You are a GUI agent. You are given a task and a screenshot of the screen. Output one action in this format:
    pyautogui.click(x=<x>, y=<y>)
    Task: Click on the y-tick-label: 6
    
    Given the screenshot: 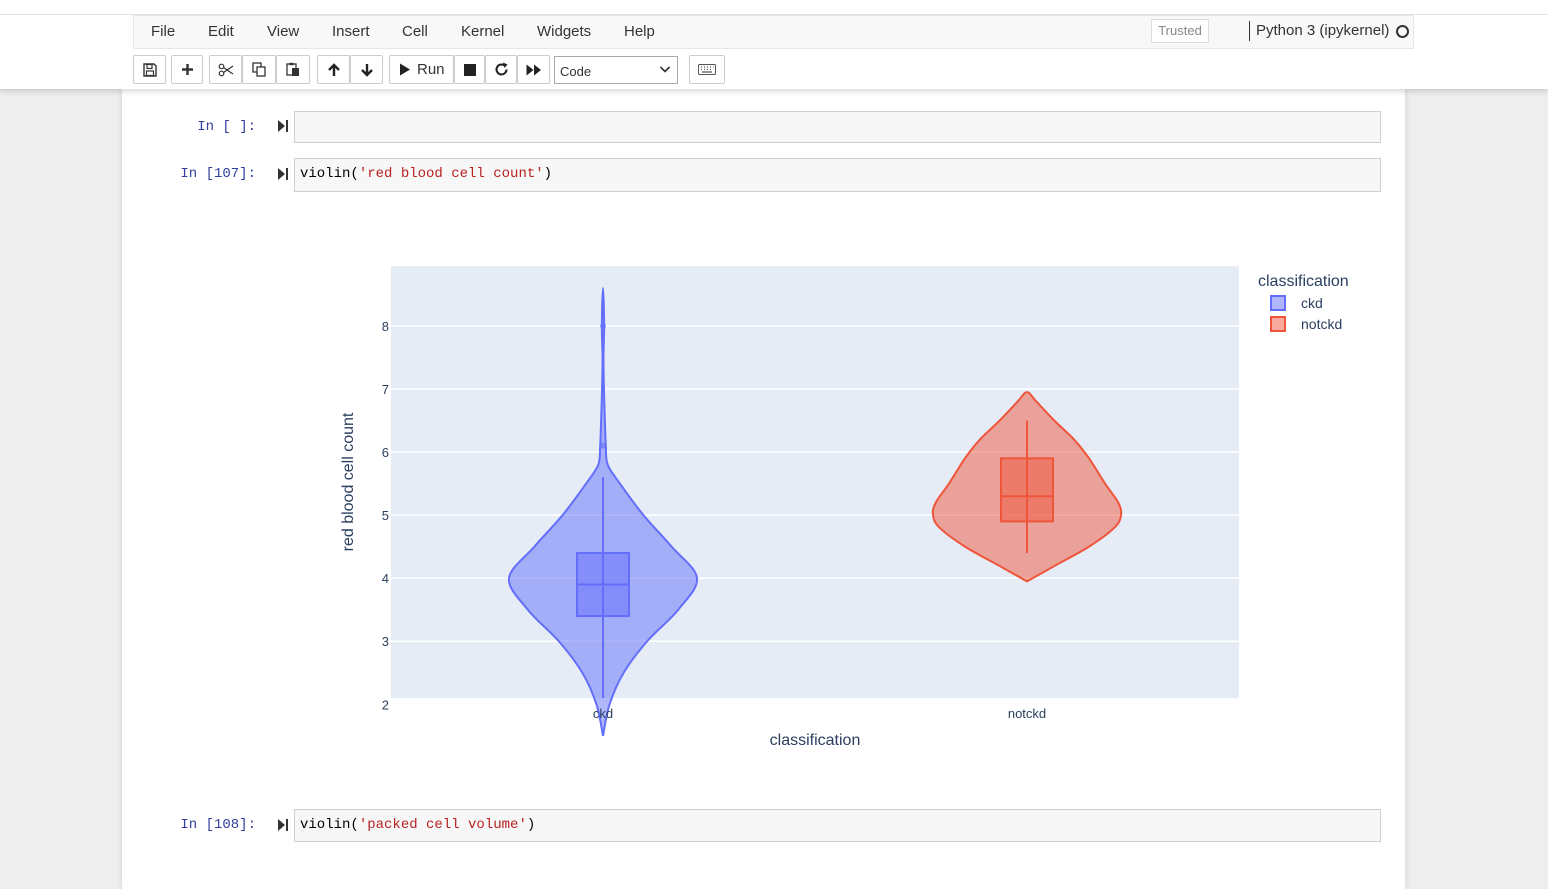 What is the action you would take?
    pyautogui.click(x=385, y=452)
    